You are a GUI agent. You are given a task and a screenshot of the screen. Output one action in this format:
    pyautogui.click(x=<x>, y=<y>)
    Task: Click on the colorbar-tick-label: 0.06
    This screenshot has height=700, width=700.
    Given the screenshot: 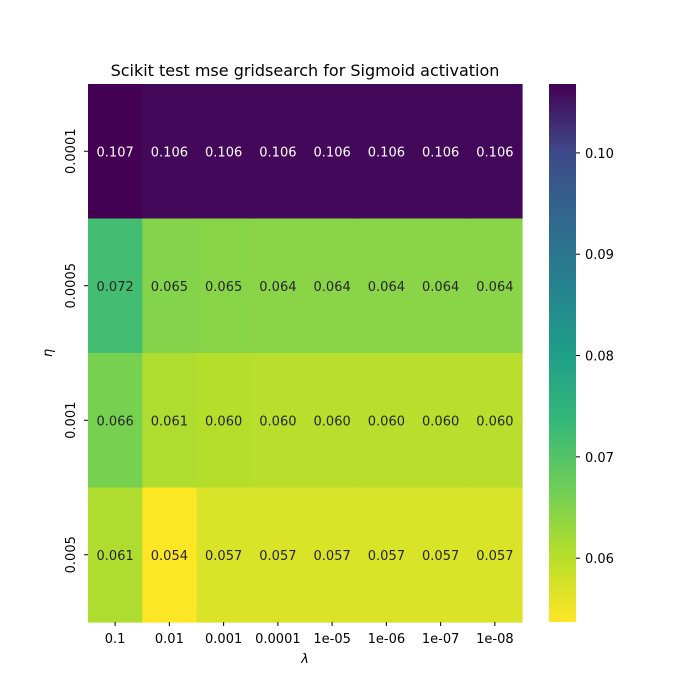 What is the action you would take?
    pyautogui.click(x=599, y=559)
    